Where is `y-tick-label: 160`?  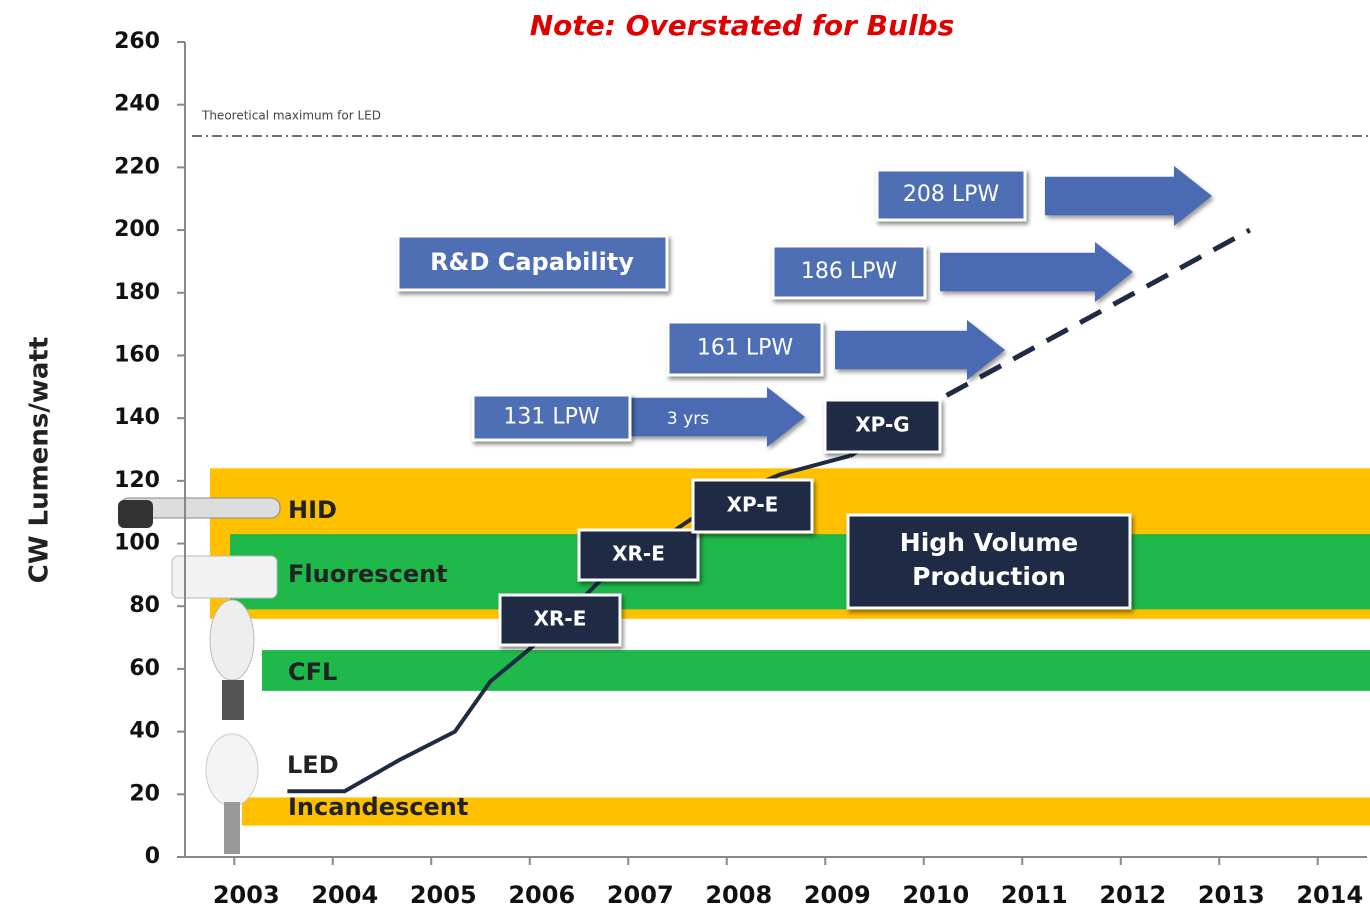 y-tick-label: 160 is located at coordinates (137, 354).